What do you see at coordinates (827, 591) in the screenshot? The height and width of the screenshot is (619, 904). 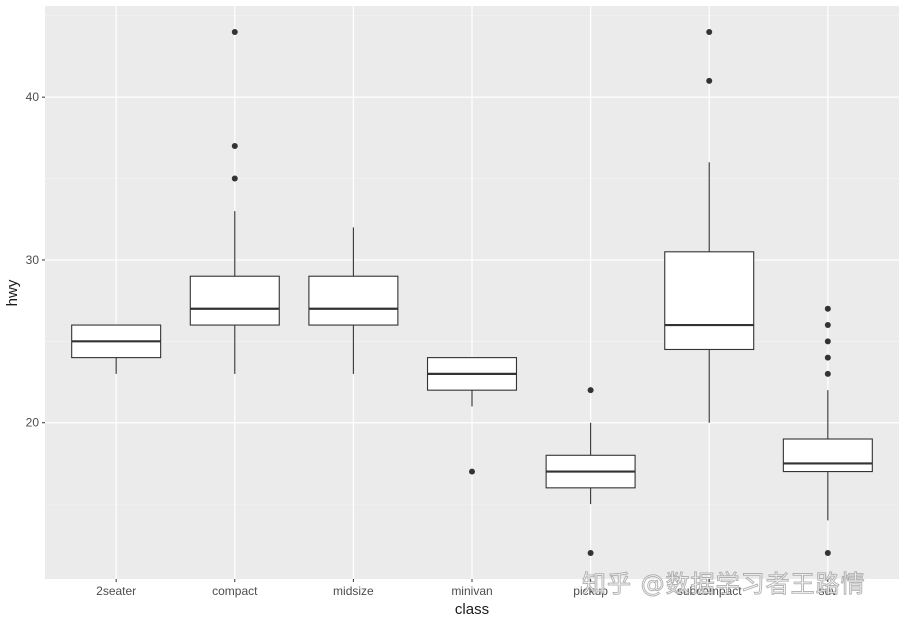 I see `x-tick-label: suv` at bounding box center [827, 591].